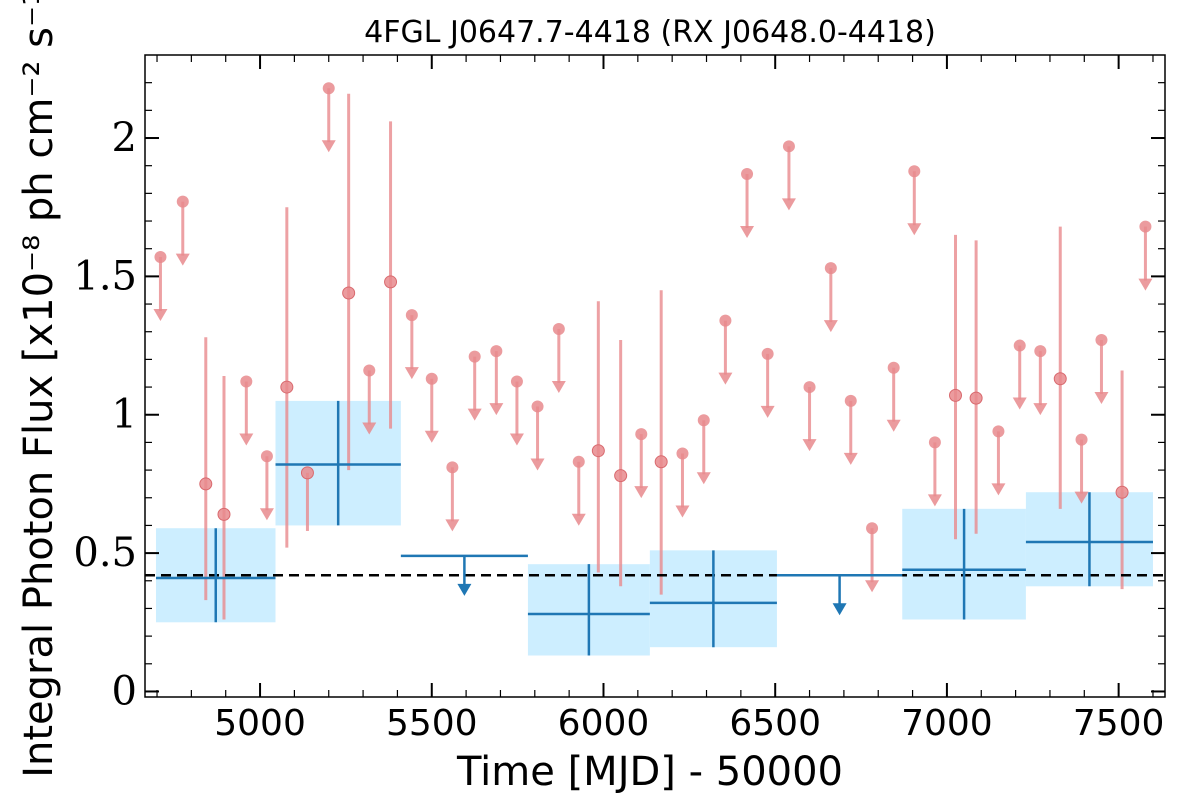 The width and height of the screenshot is (1200, 800). Describe the element at coordinates (1119, 723) in the screenshot. I see `x-tick-label: 7500` at that location.